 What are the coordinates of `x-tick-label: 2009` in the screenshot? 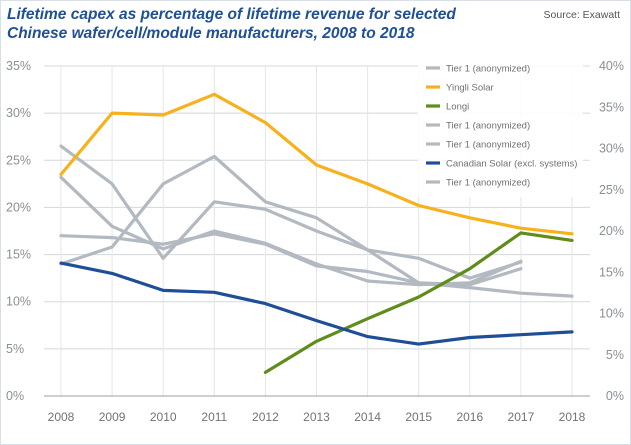 It's located at (112, 417).